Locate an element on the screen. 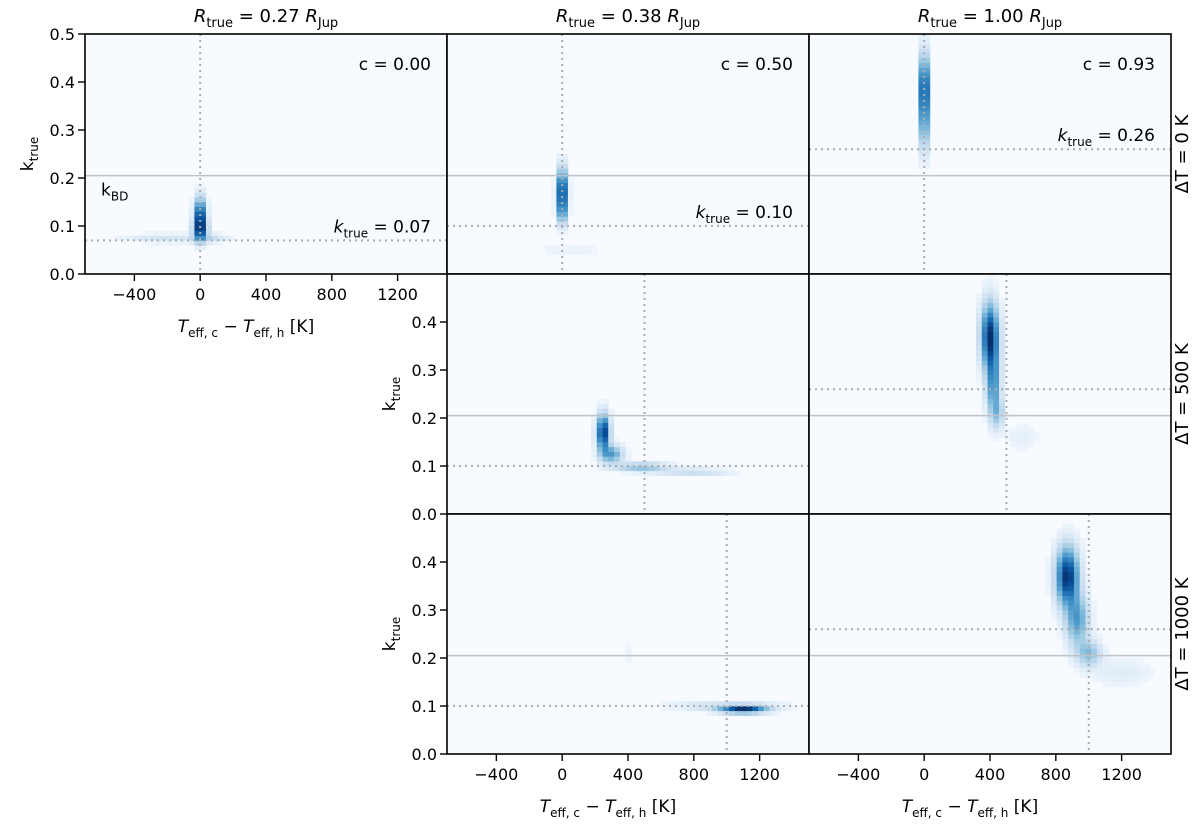 Image resolution: width=1200 pixels, height=826 pixels. row-label: ΔT = 0 K is located at coordinates (1182, 153).